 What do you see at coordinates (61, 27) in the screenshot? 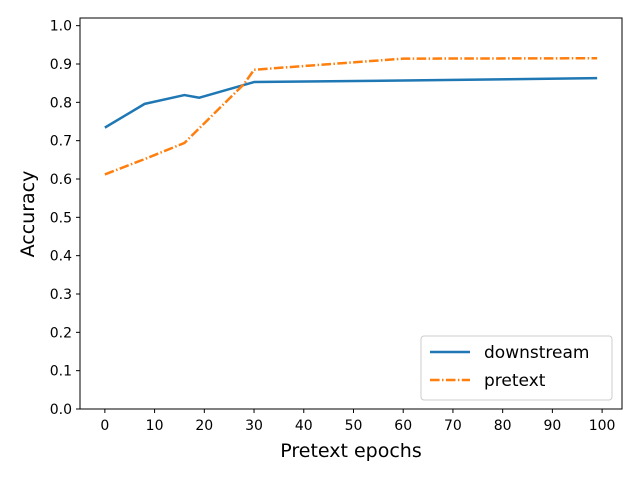
I see `y-tick-label: 1.0` at bounding box center [61, 27].